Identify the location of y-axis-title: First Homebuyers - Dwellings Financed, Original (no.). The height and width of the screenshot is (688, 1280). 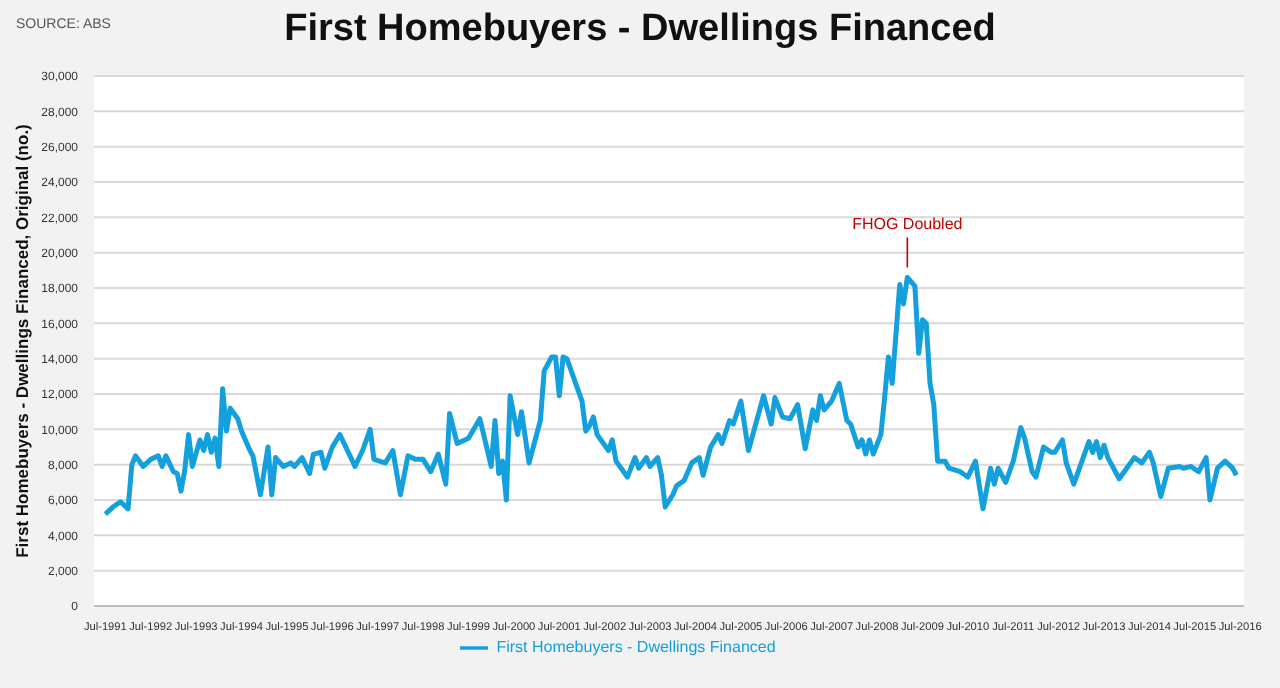
(22, 340).